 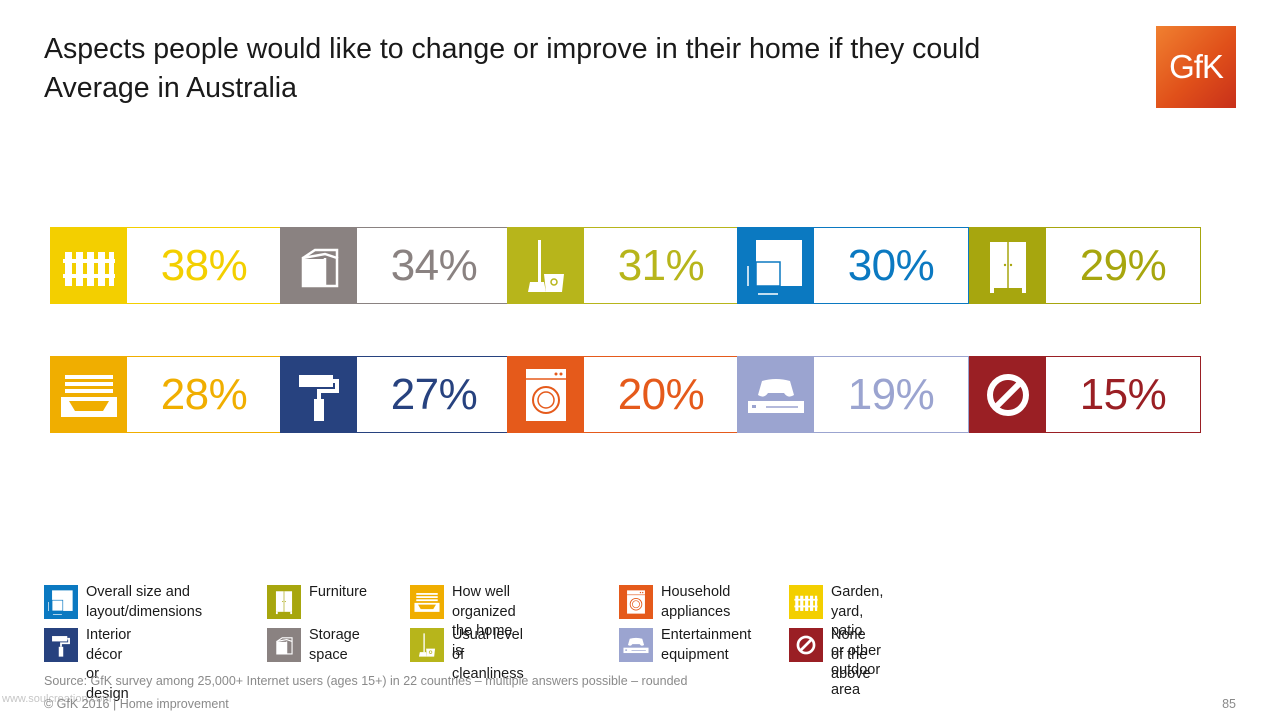 I want to click on legend-label: Overall size and layout/dimensions, so click(x=144, y=602).